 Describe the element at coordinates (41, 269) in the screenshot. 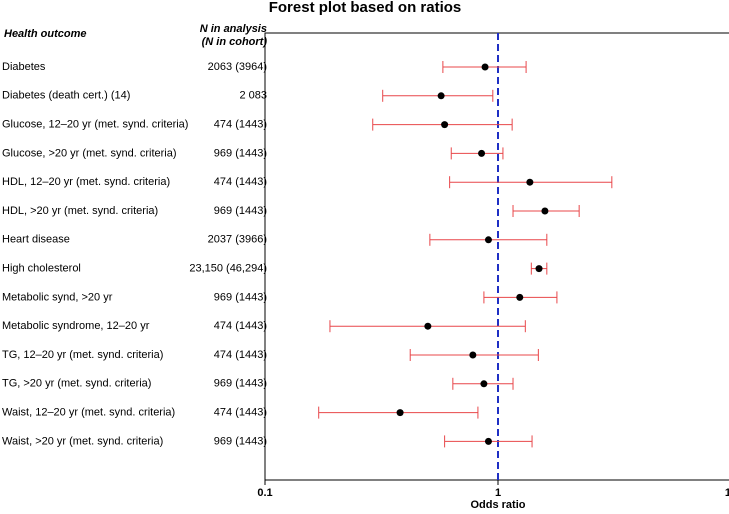

I see `category-label: High cholesterol` at that location.